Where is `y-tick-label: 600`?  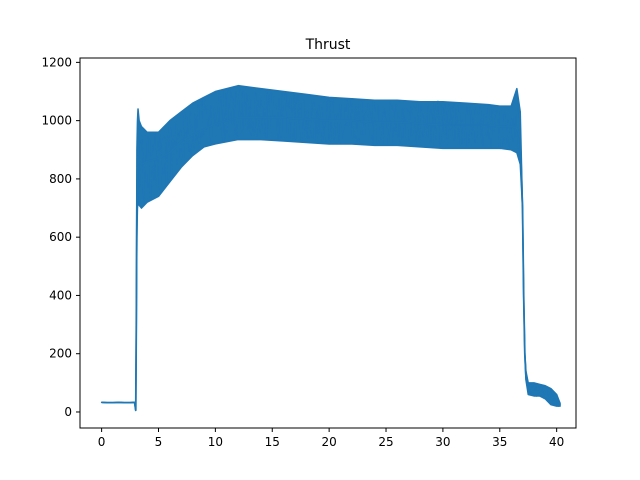 y-tick-label: 600 is located at coordinates (60, 237).